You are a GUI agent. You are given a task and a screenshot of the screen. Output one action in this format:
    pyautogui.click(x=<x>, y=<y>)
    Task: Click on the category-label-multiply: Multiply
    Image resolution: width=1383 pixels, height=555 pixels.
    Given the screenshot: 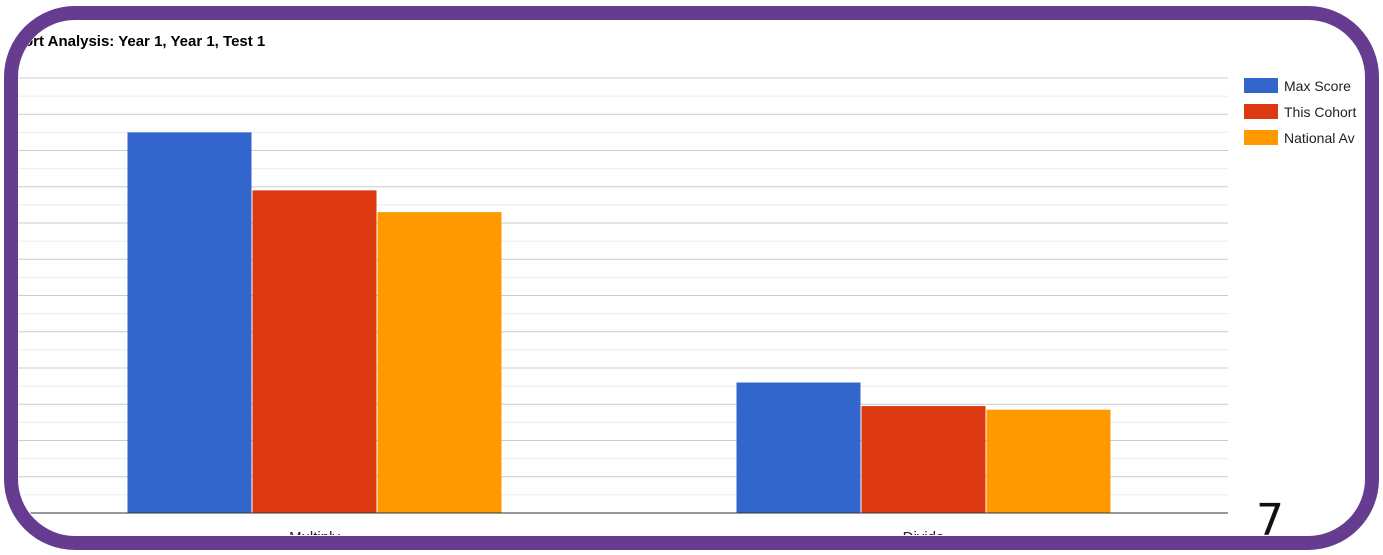 What is the action you would take?
    pyautogui.click(x=314, y=537)
    